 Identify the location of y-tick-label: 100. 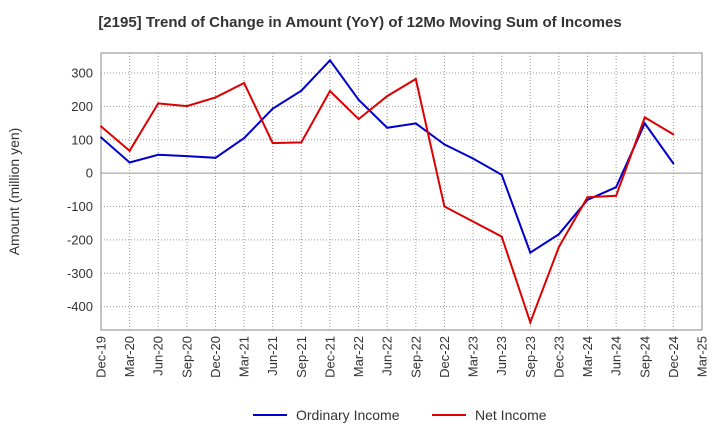
(82, 139).